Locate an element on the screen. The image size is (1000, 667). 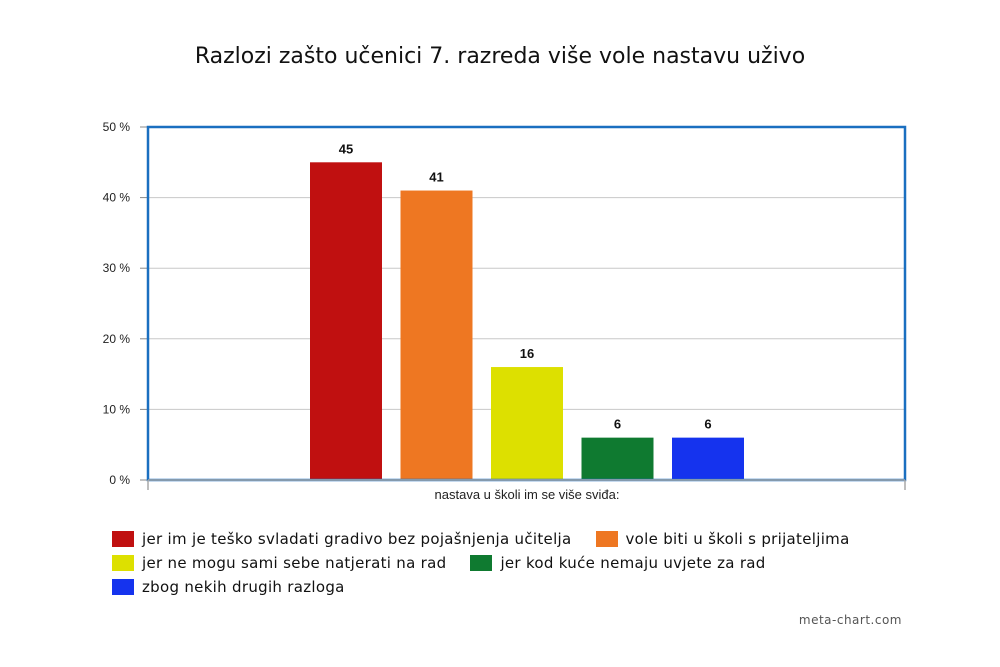
y-tick-label: 0 % is located at coordinates (119, 480).